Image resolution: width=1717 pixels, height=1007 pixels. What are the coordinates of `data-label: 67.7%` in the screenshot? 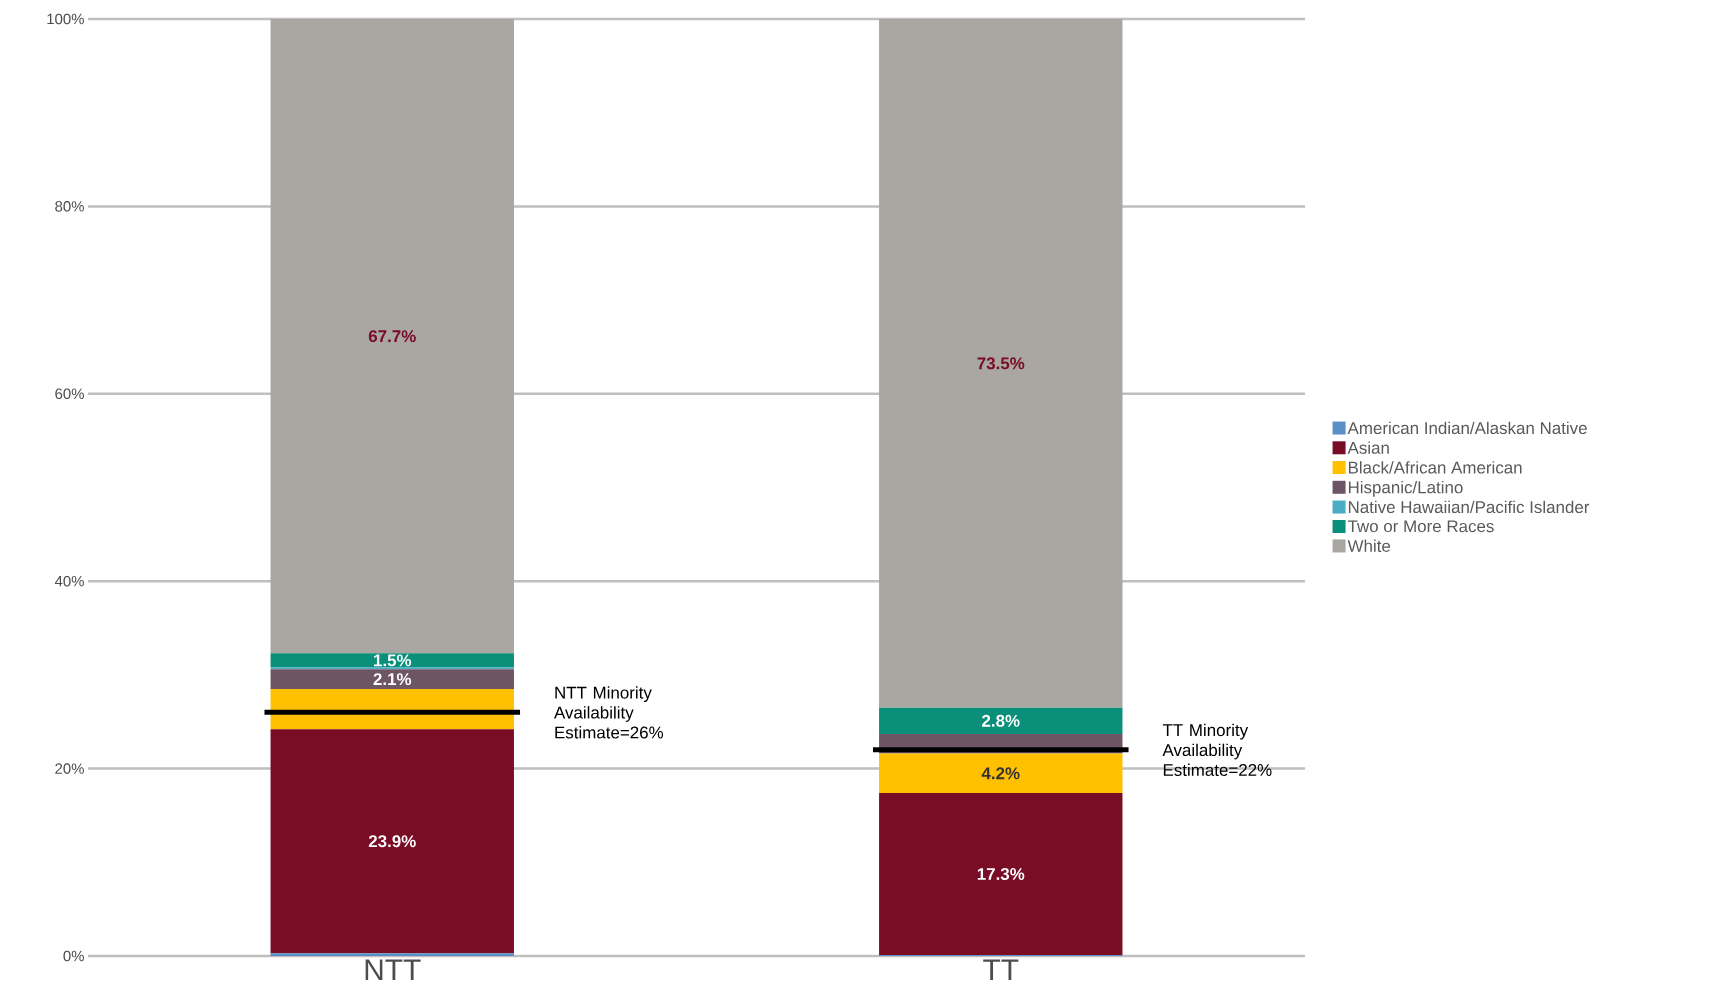 It's located at (392, 336).